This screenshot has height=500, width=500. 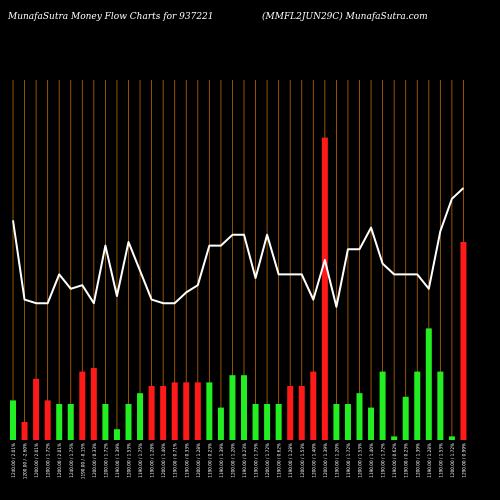 I want to click on x-tick-label: 1190.00 / 0.71%, so click(x=175, y=460).